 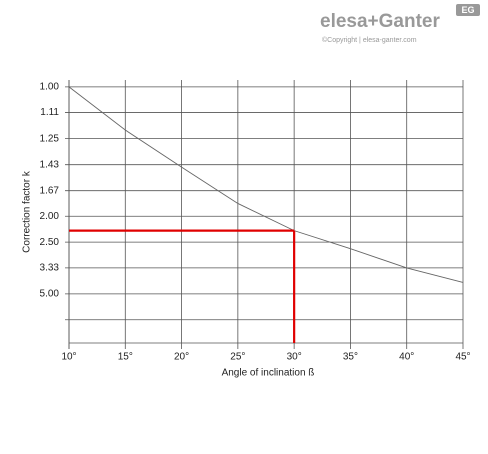 What do you see at coordinates (294, 357) in the screenshot?
I see `x-tick-label: 30°` at bounding box center [294, 357].